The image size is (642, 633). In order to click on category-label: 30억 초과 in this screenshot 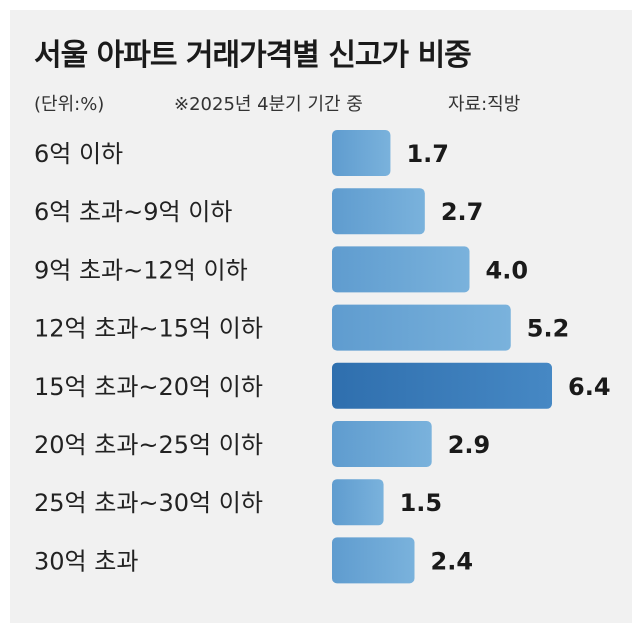, I will do `click(86, 561)`.